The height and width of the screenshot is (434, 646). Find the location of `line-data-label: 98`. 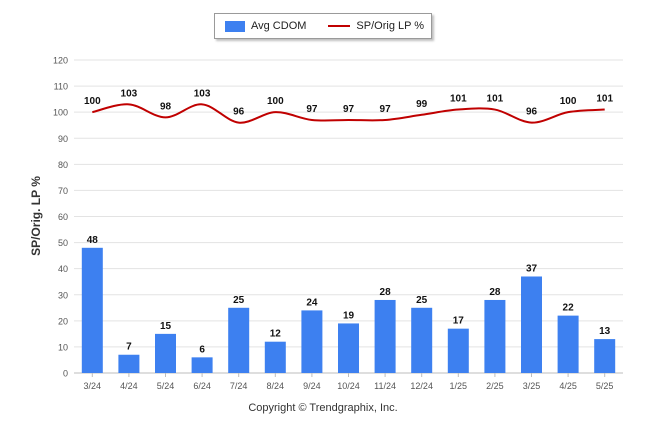

line-data-label: 98 is located at coordinates (166, 106).